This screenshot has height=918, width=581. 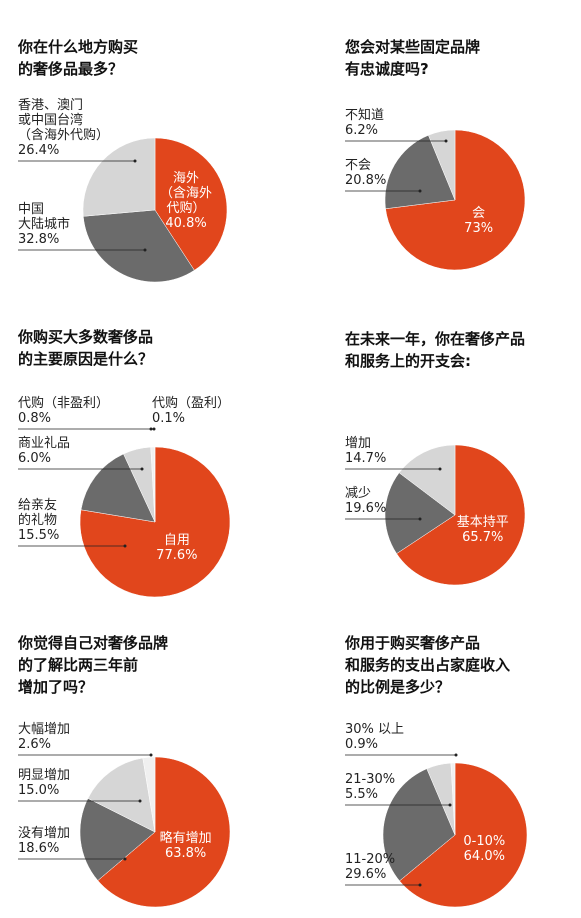 What do you see at coordinates (366, 874) in the screenshot?
I see `slice-value: 29.6%` at bounding box center [366, 874].